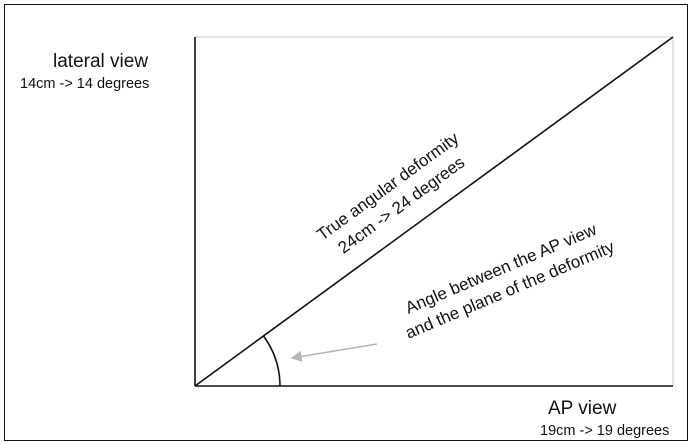 This screenshot has height=445, width=692. Describe the element at coordinates (582, 408) in the screenshot. I see `ap-view-title: AP view` at that location.